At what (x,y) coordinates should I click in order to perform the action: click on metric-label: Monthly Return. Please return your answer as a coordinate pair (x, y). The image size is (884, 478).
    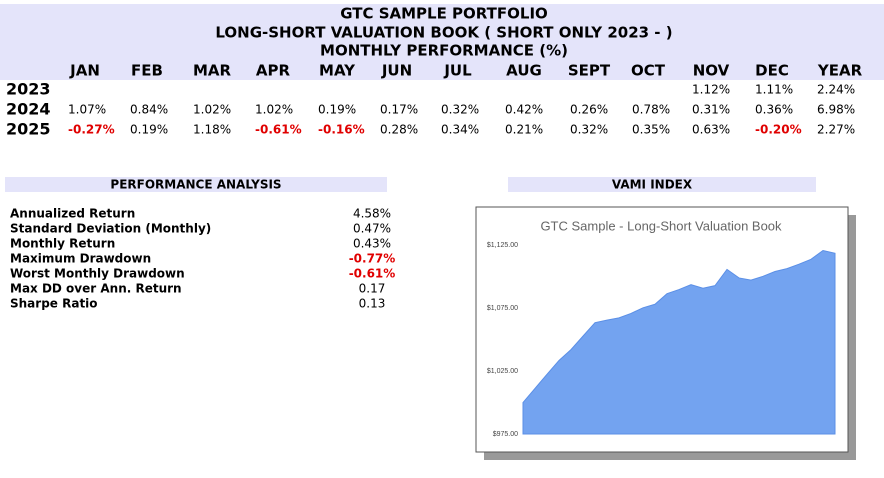
    Looking at the image, I should click on (62, 244).